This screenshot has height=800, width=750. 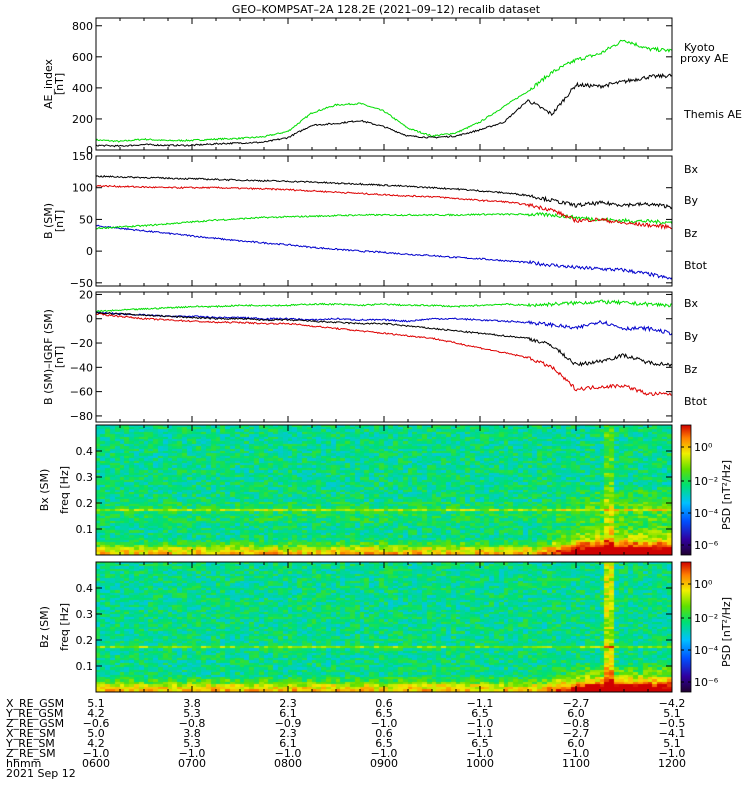 I want to click on ephemeris-cell: −0.5, so click(x=672, y=723).